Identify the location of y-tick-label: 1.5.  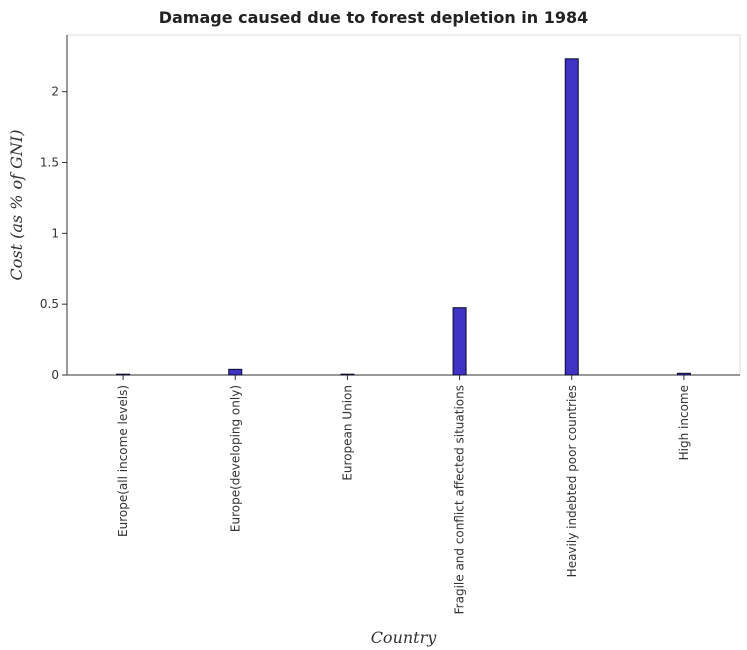
(49, 163).